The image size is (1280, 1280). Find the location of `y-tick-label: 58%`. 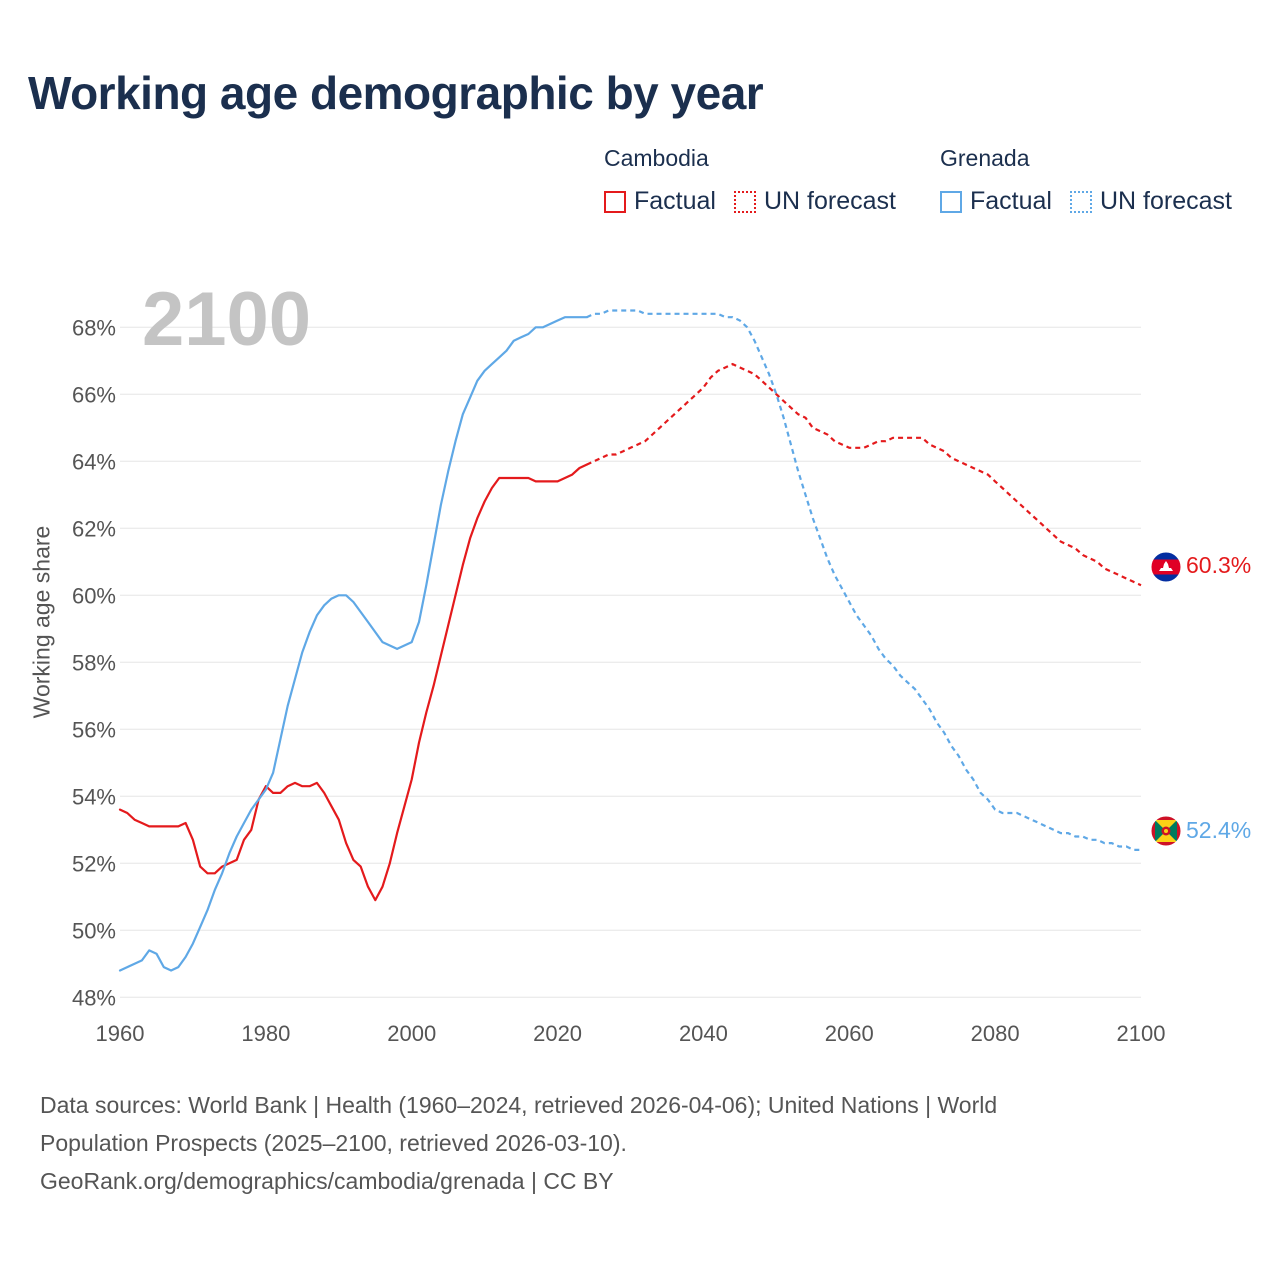

y-tick-label: 58% is located at coordinates (94, 662).